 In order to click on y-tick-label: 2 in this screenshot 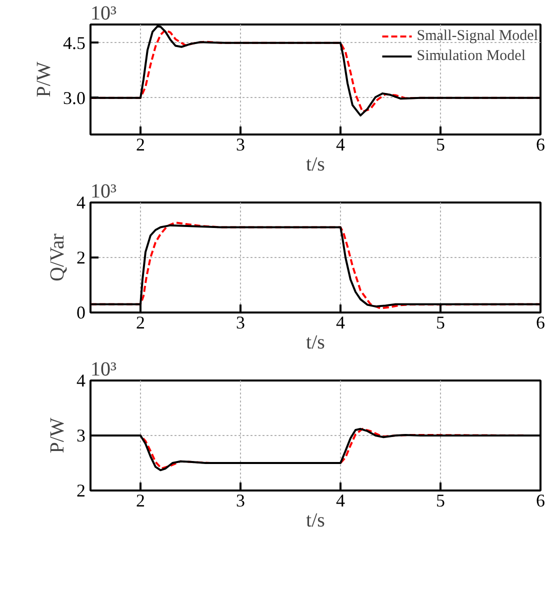, I will do `click(81, 258)`.